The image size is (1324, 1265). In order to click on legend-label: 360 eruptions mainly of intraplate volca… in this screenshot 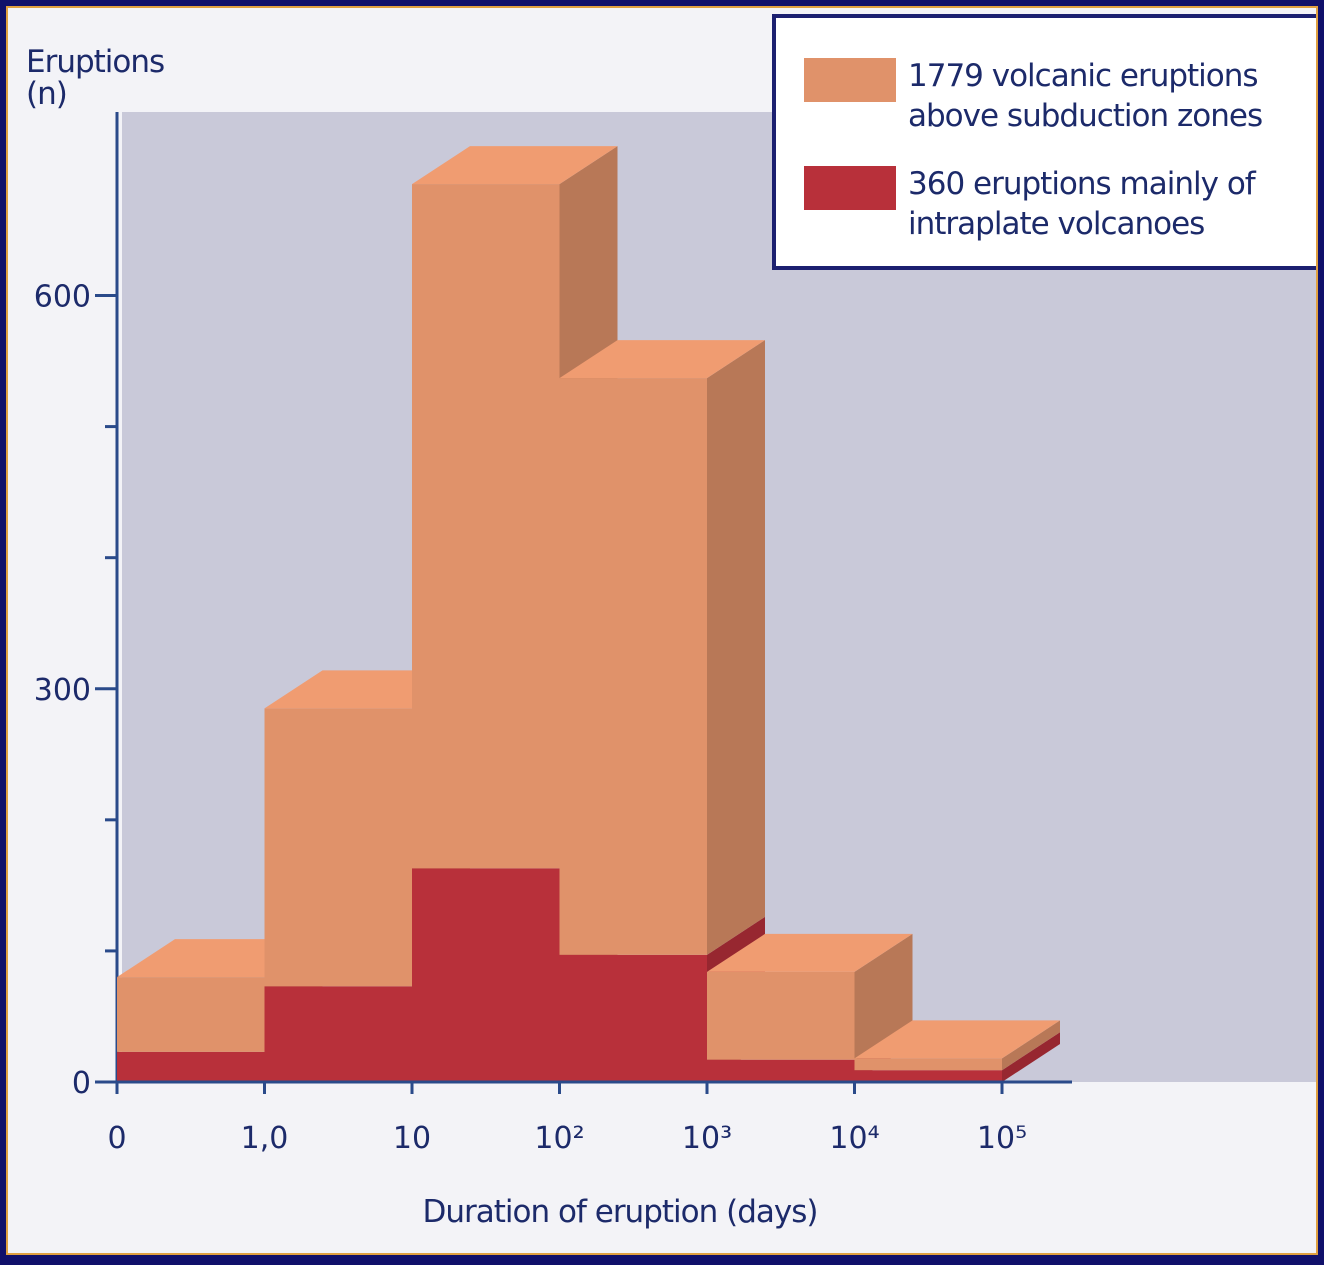, I will do `click(1082, 204)`.